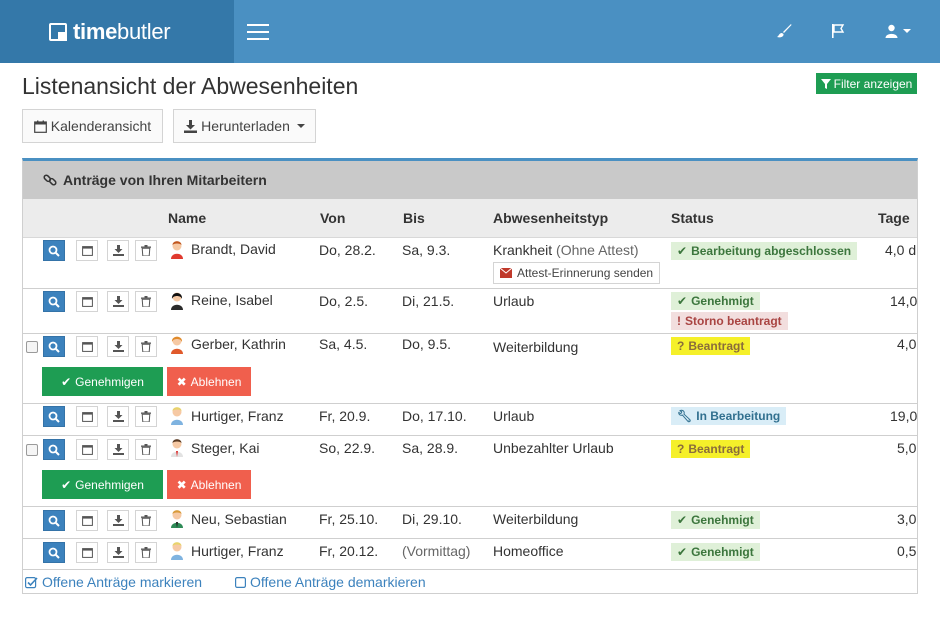  Describe the element at coordinates (347, 250) in the screenshot. I see `date-from: Do, 28.2.` at that location.